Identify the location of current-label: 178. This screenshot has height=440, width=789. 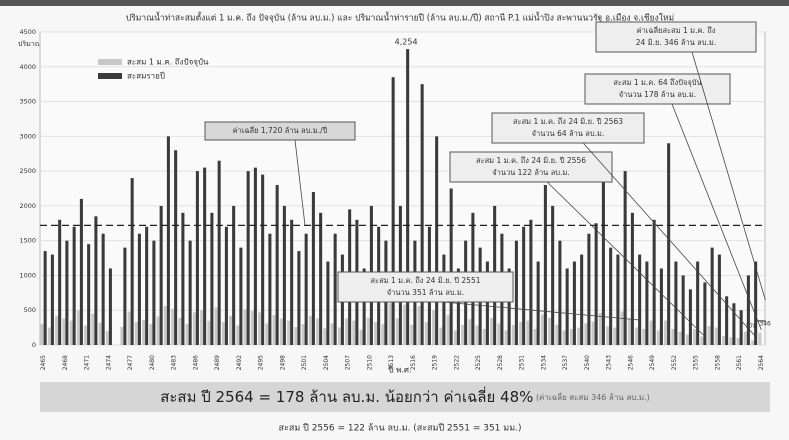
(751, 326).